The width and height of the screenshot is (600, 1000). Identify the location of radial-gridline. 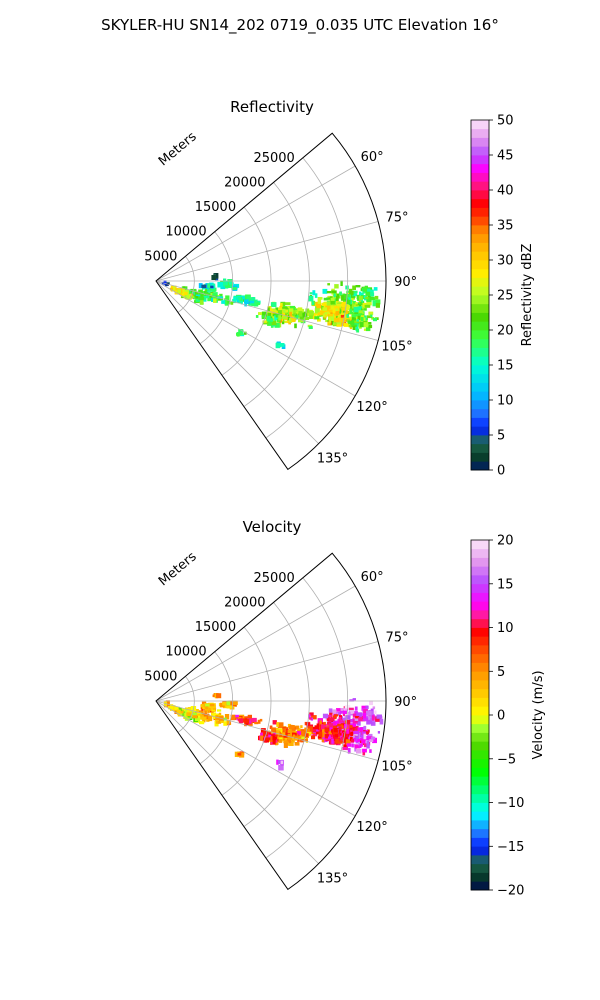
(307, 298).